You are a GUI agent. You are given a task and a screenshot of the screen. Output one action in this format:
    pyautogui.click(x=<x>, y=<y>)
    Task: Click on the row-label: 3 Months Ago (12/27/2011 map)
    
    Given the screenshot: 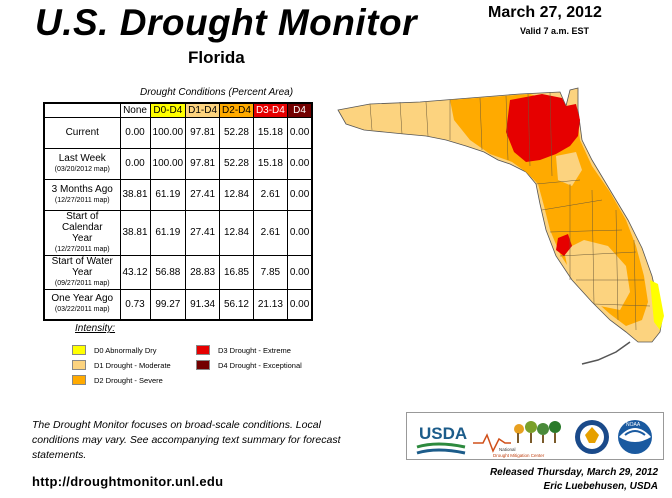 What is the action you would take?
    pyautogui.click(x=82, y=194)
    